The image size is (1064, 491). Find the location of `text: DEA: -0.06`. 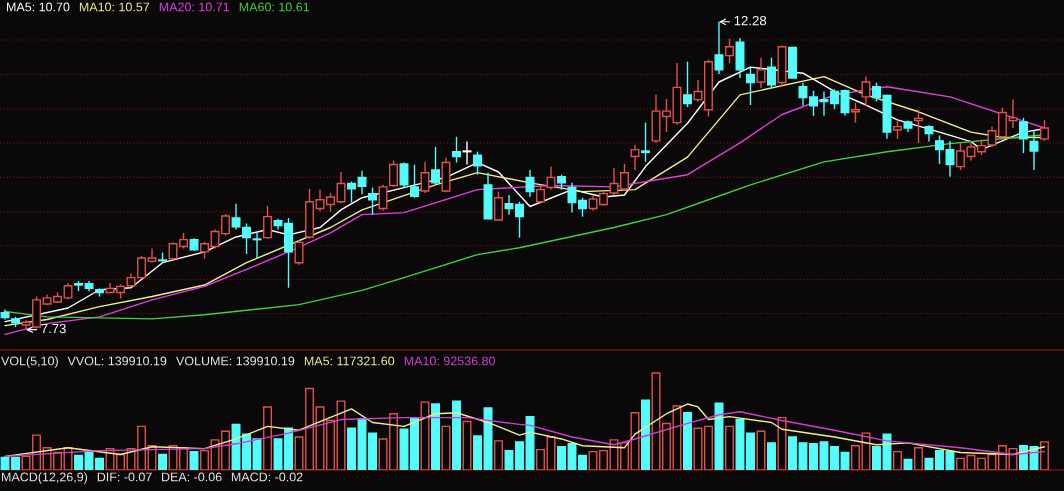

text: DEA: -0.06 is located at coordinates (192, 477).